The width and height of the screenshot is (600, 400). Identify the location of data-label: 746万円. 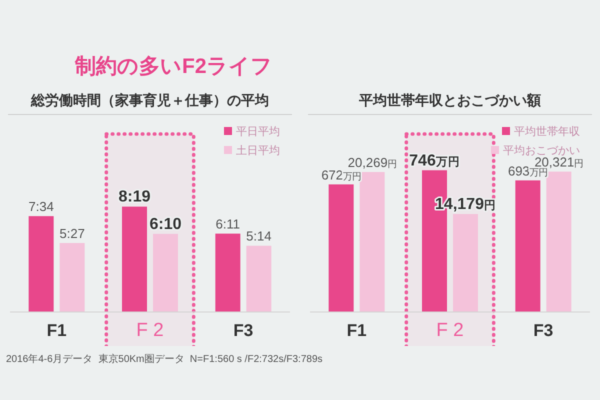
(434, 161).